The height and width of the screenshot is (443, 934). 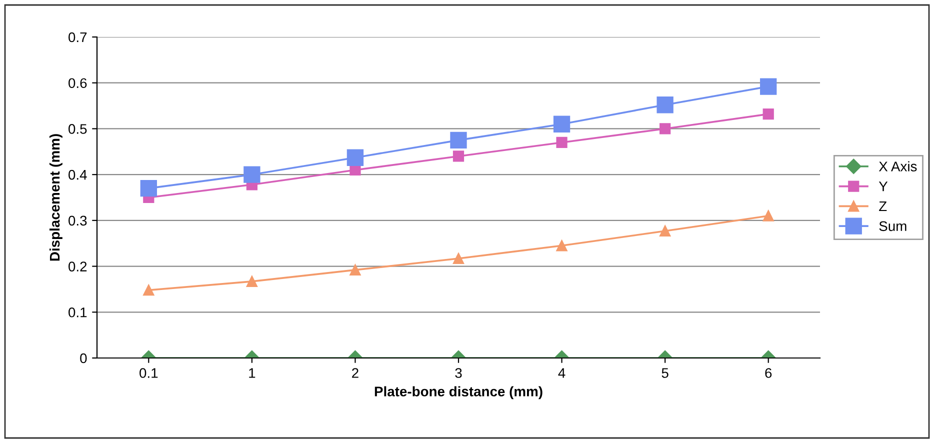 What do you see at coordinates (252, 373) in the screenshot?
I see `x-tick-label: 1` at bounding box center [252, 373].